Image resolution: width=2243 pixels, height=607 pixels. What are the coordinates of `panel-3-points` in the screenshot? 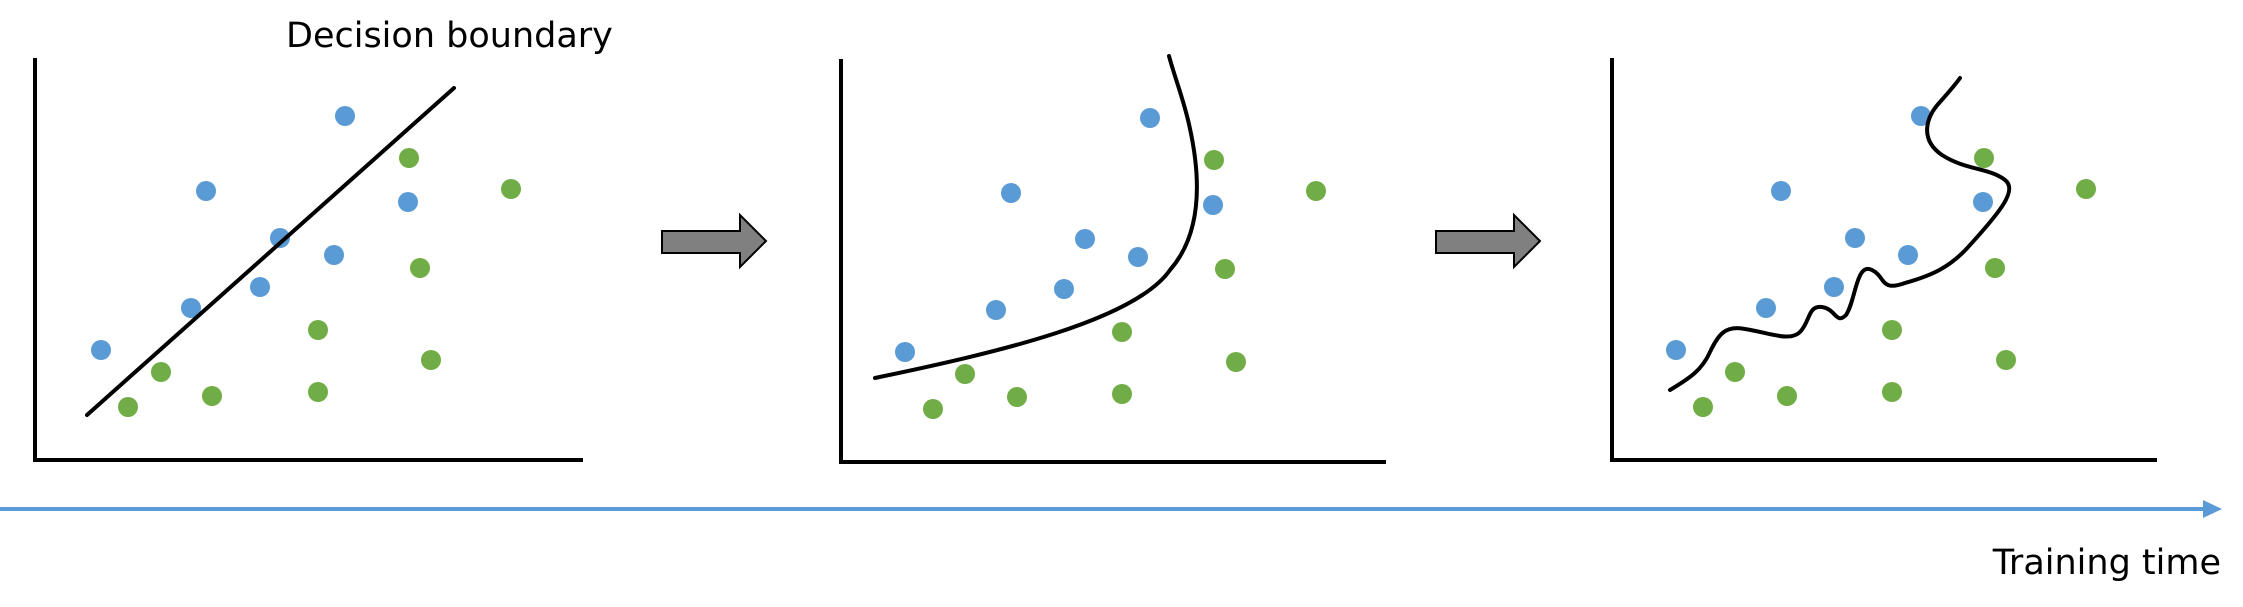 It's located at (1881, 261).